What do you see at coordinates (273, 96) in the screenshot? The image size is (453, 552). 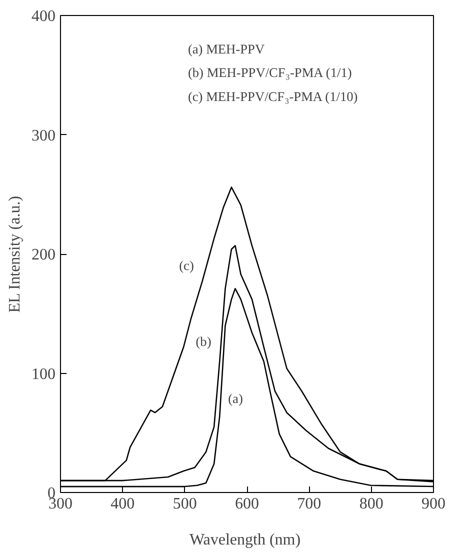 I see `annotation: (c) MEH-PPV/CF₃-PMA (1/10)` at bounding box center [273, 96].